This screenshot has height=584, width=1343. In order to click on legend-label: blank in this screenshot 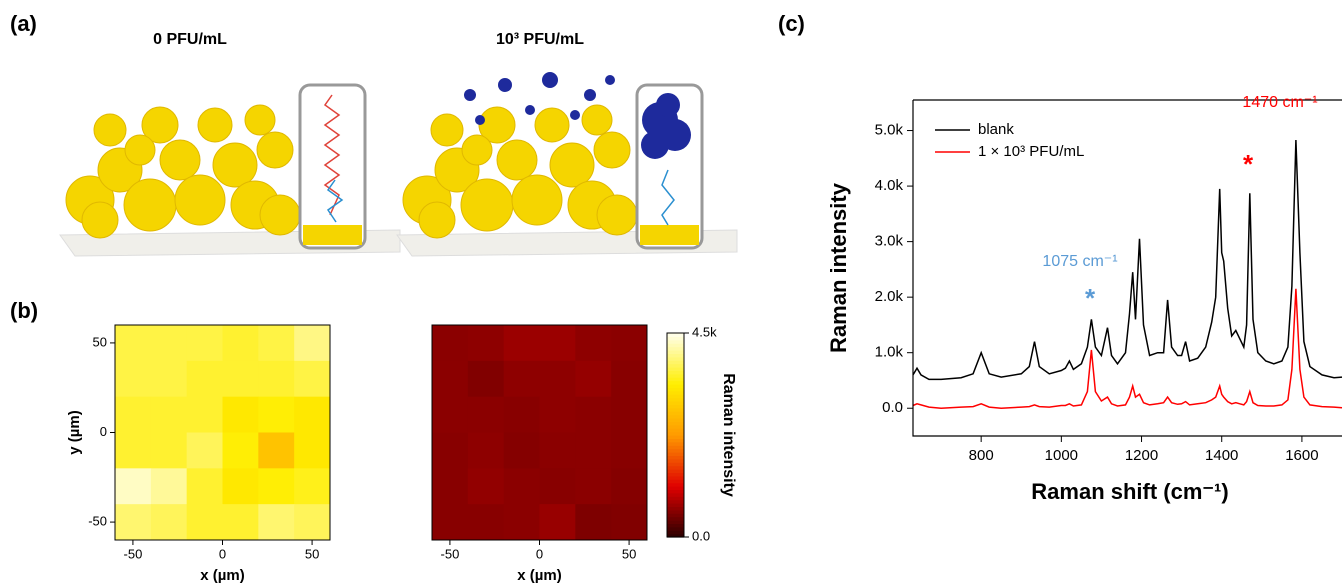, I will do `click(996, 129)`.